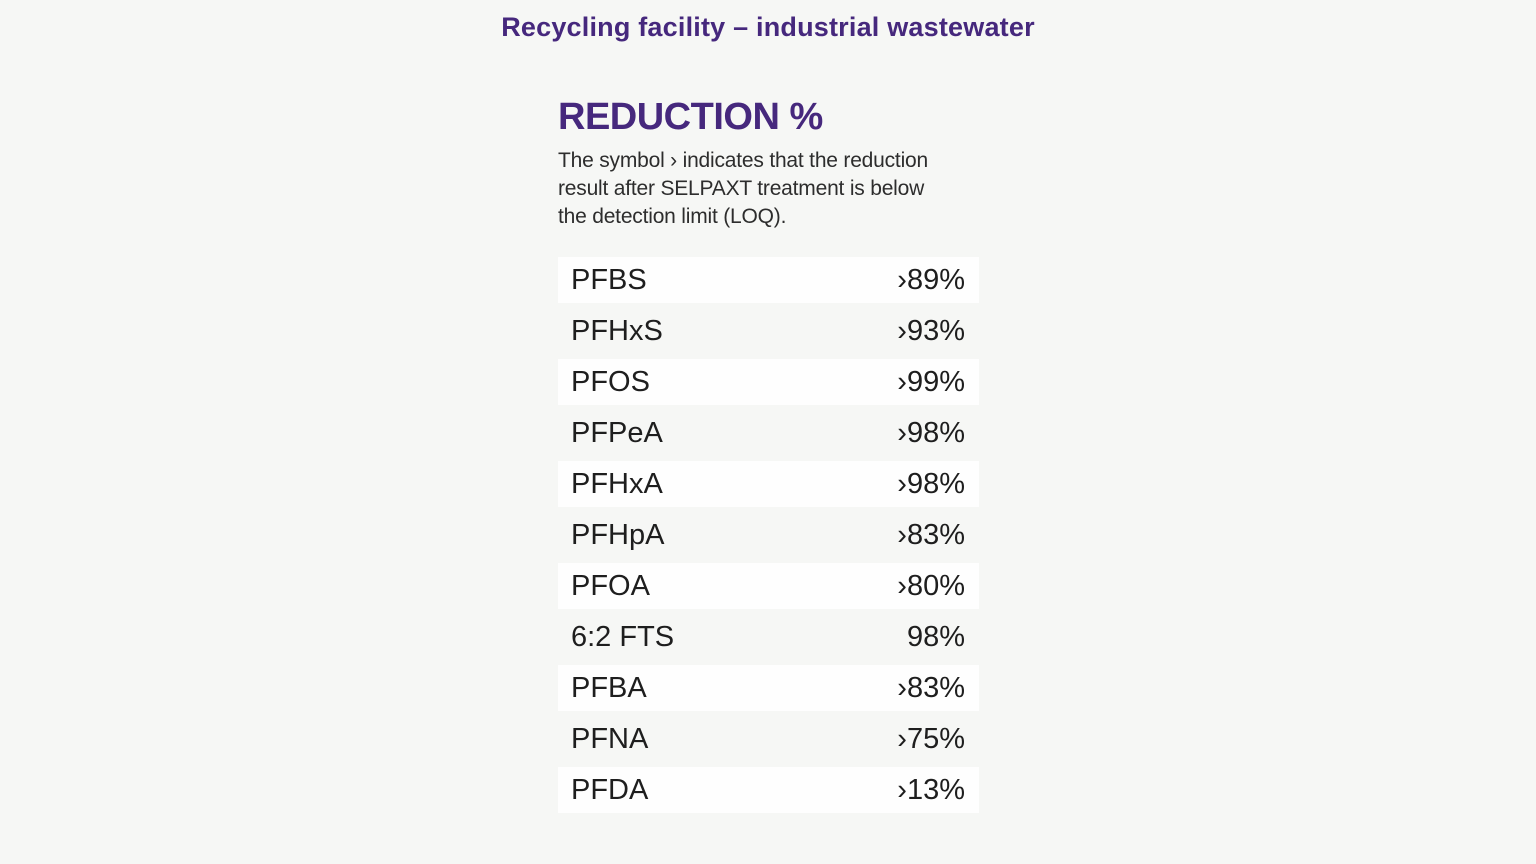  What do you see at coordinates (768, 790) in the screenshot?
I see `table-row: PFDA ›13%` at bounding box center [768, 790].